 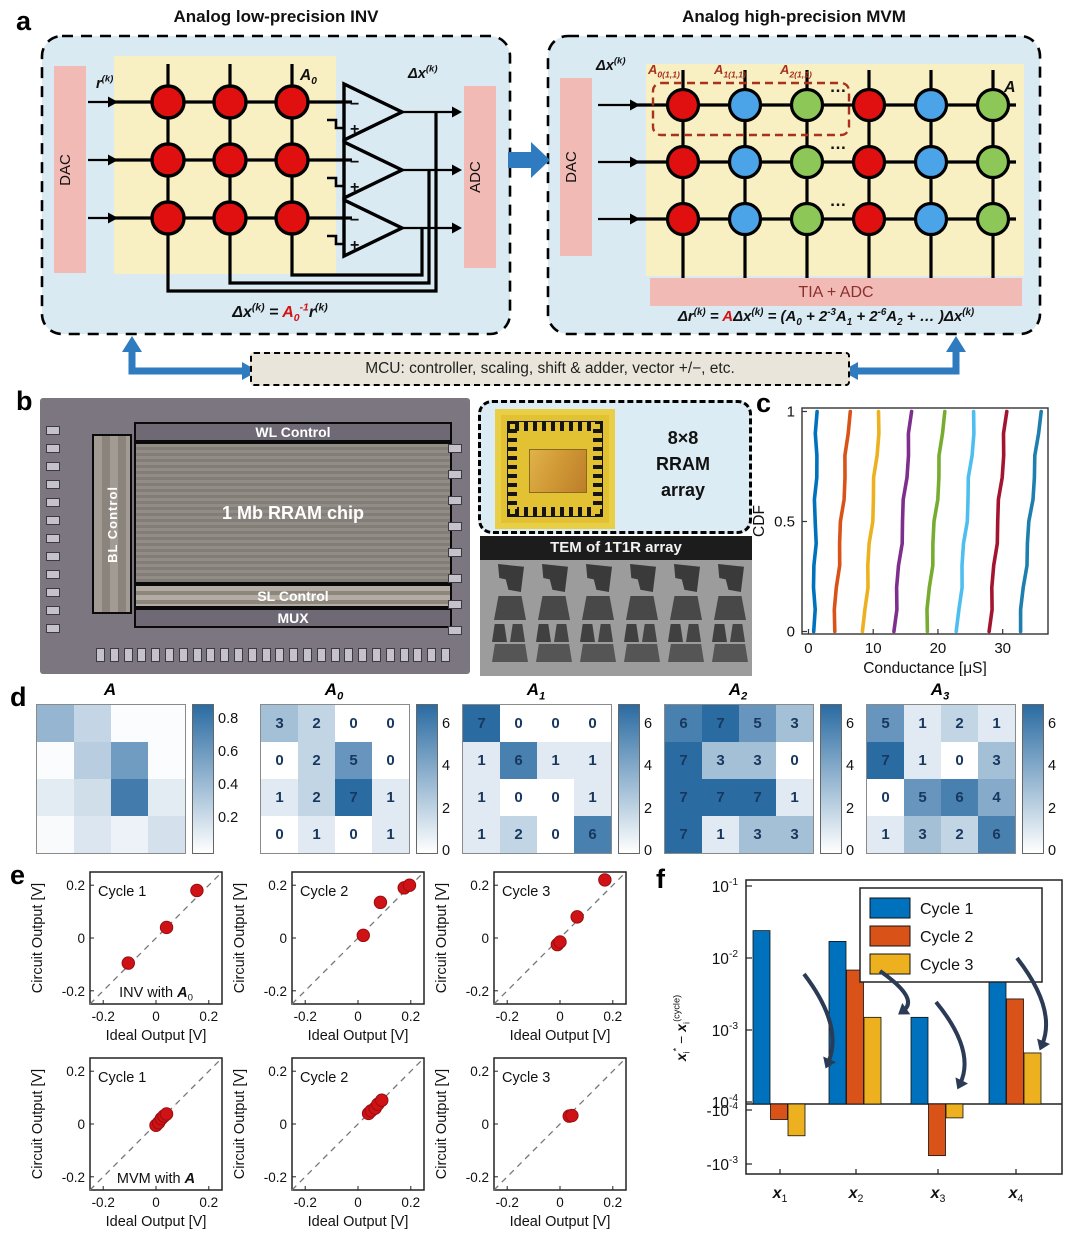 I want to click on mvm-dac-block, so click(x=576, y=167).